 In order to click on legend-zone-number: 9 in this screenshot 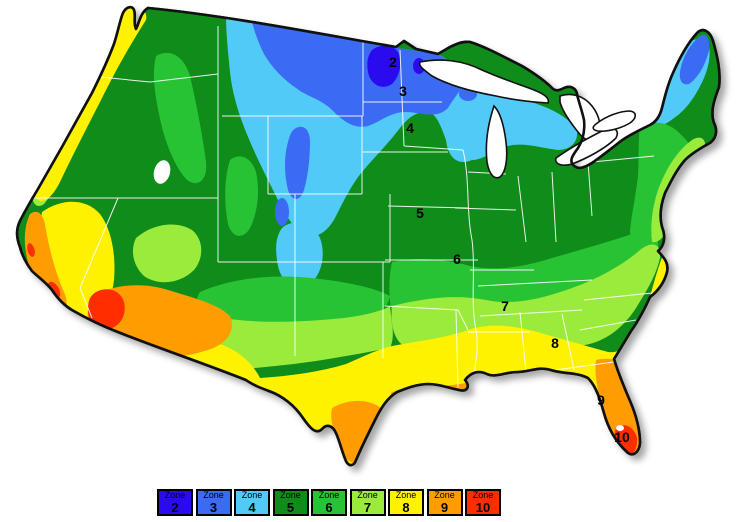, I will do `click(444, 507)`.